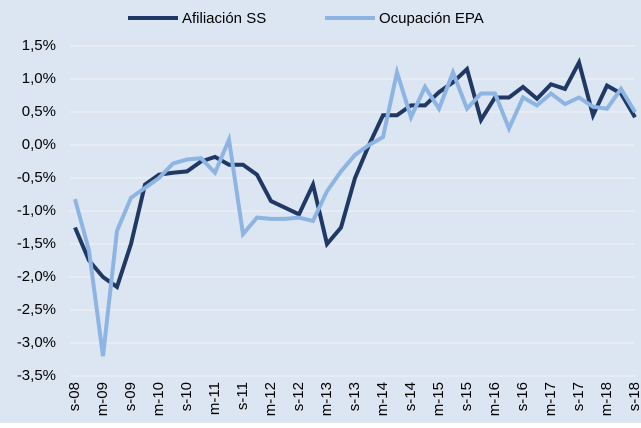 Image resolution: width=641 pixels, height=428 pixels. What do you see at coordinates (158, 399) in the screenshot?
I see `x-tick-label: m-10` at bounding box center [158, 399].